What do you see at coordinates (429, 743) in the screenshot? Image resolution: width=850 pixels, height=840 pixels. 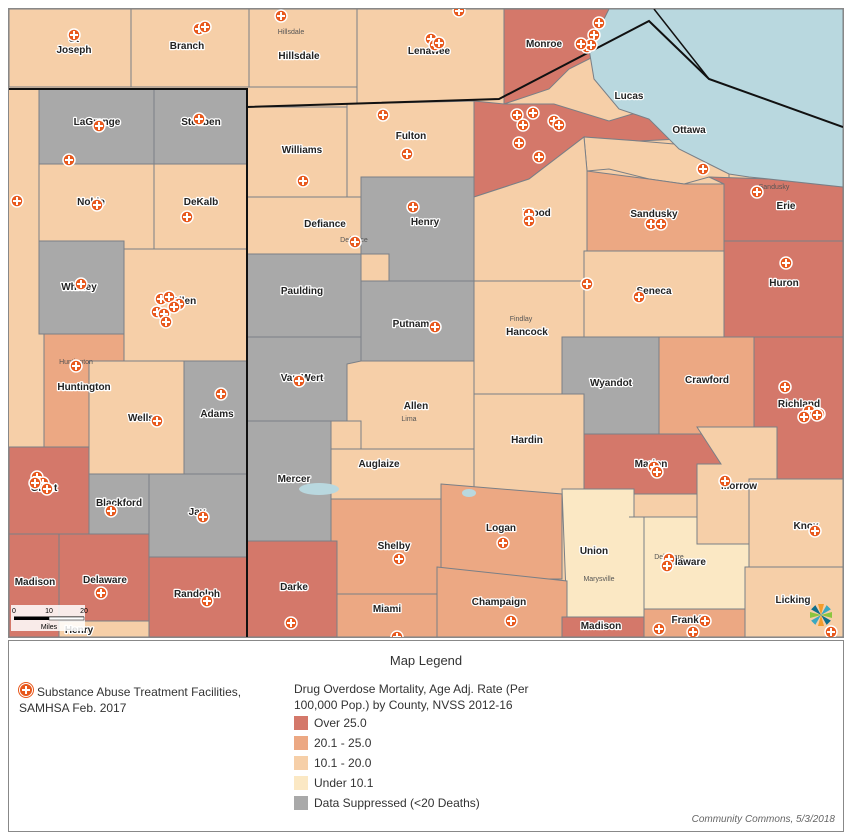 I see `legend-class-20-25: 20.1 - 25.0` at bounding box center [429, 743].